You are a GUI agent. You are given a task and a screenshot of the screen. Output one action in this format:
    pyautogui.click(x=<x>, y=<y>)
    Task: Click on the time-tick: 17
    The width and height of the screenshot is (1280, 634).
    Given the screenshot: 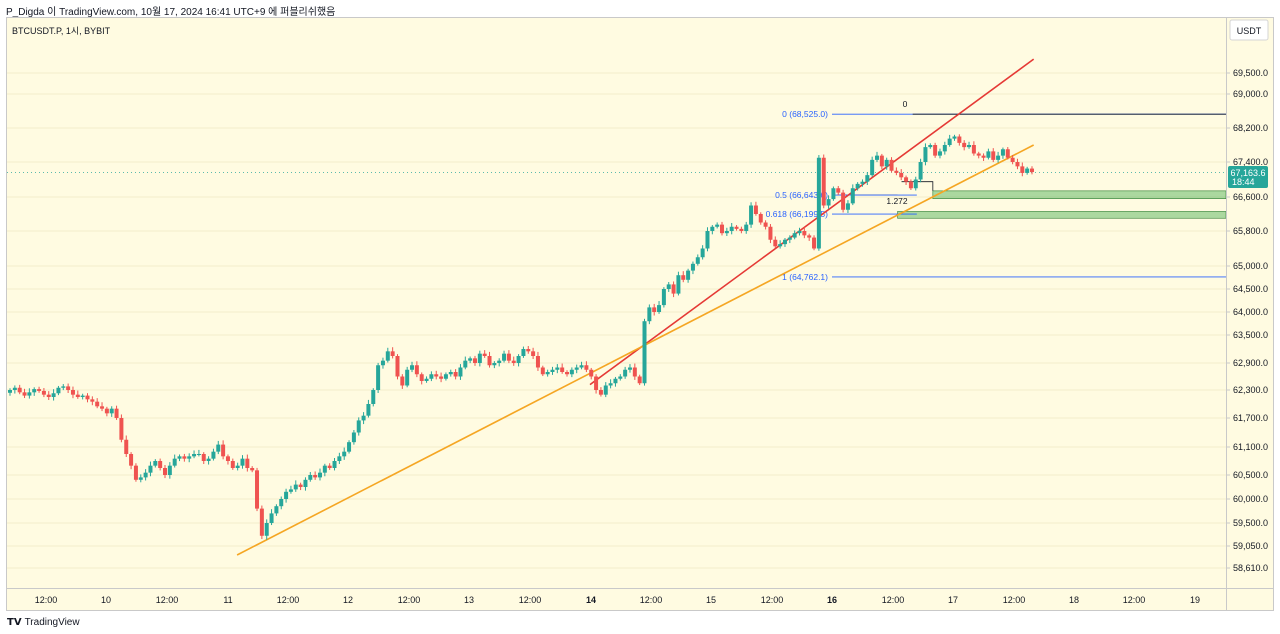 What is the action you would take?
    pyautogui.click(x=953, y=600)
    